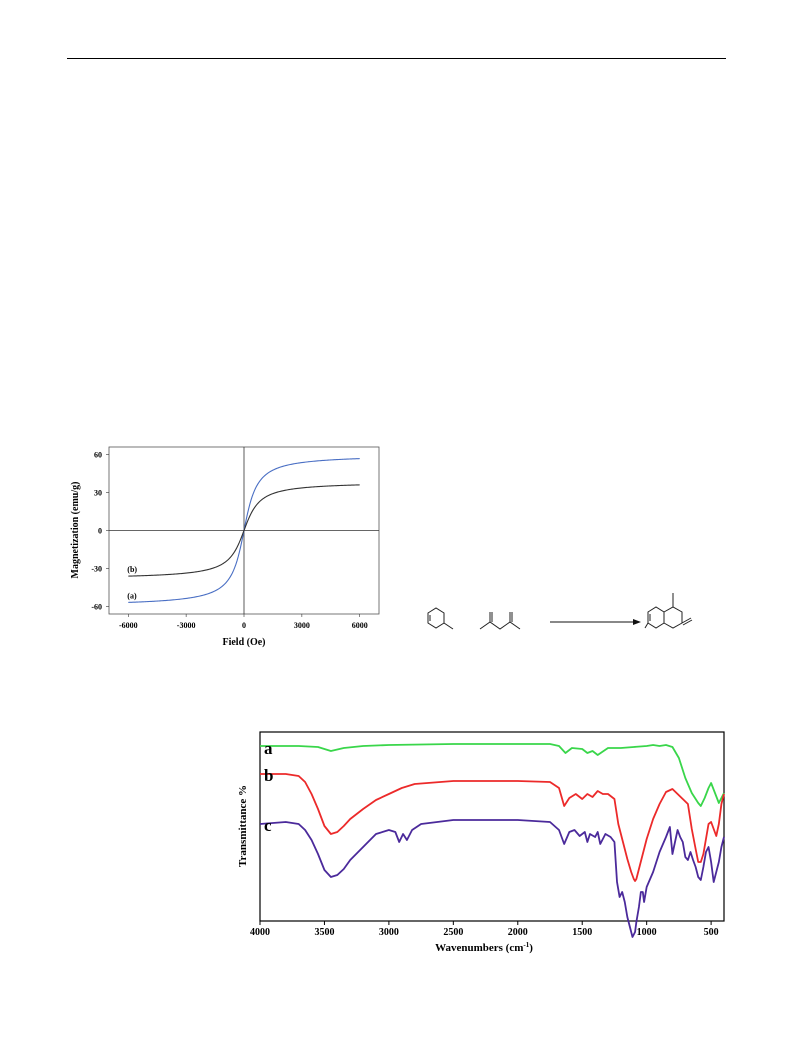 The width and height of the screenshot is (793, 1053). I want to click on coumarin-product, so click(668, 611).